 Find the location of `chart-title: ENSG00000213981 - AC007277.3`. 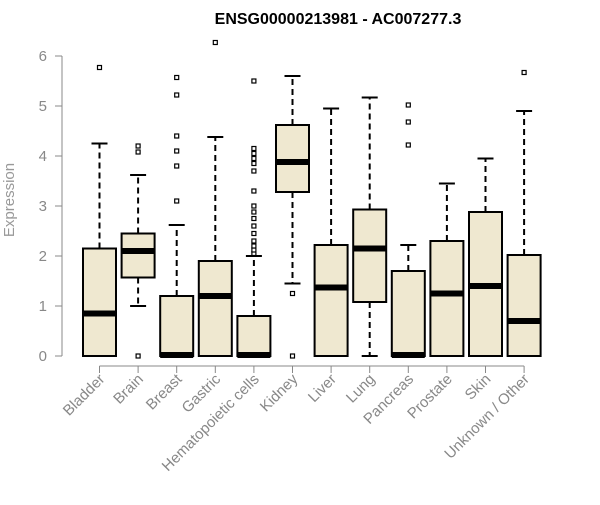

chart-title: ENSG00000213981 - AC007277.3 is located at coordinates (338, 19).